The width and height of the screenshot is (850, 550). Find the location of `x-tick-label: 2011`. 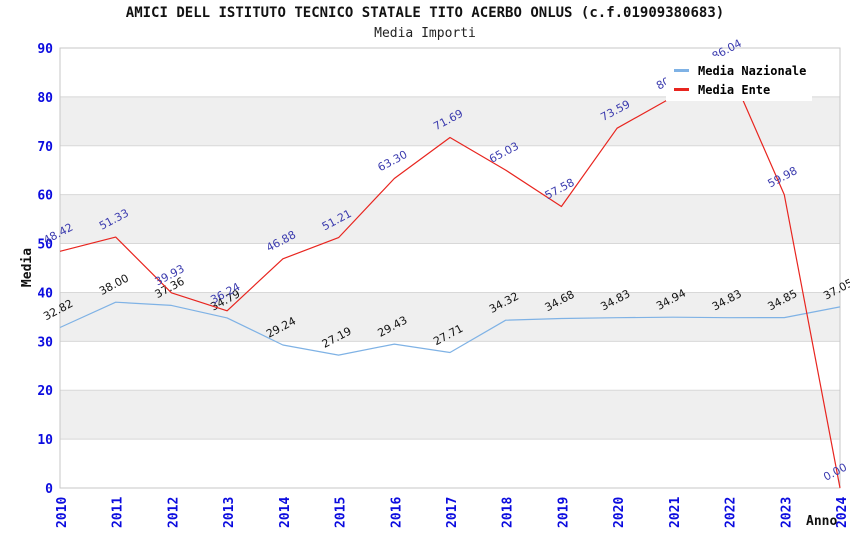

x-tick-label: 2011 is located at coordinates (118, 512).